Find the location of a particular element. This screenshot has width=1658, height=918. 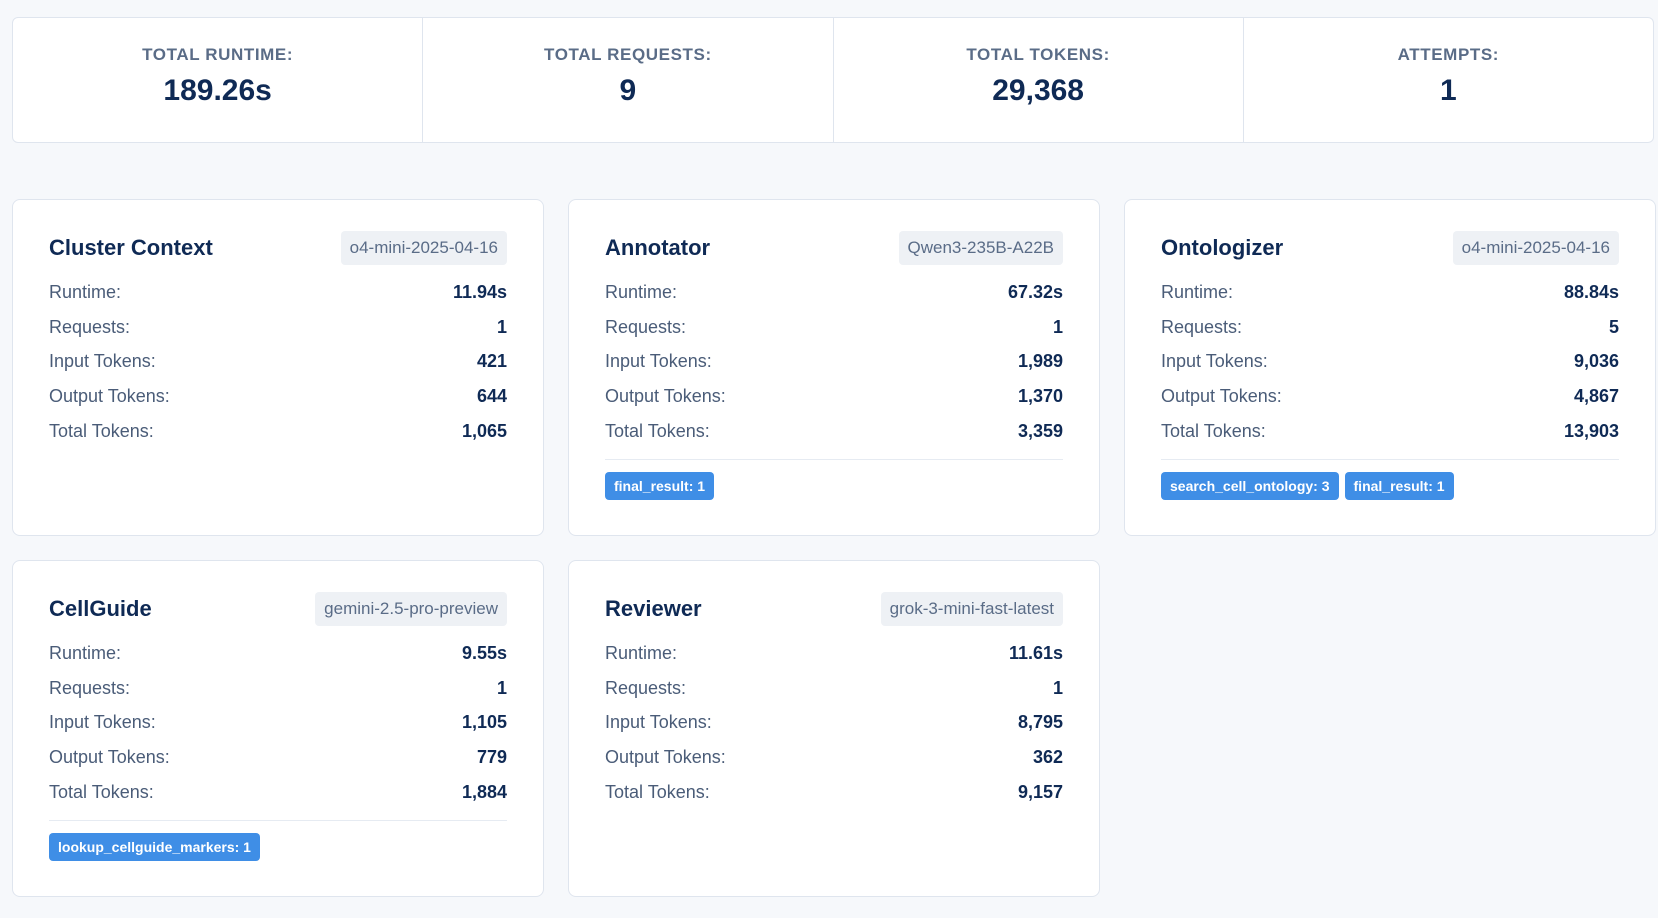

stat-row-input-tokens: Input Tokens: 8,795 is located at coordinates (834, 723).